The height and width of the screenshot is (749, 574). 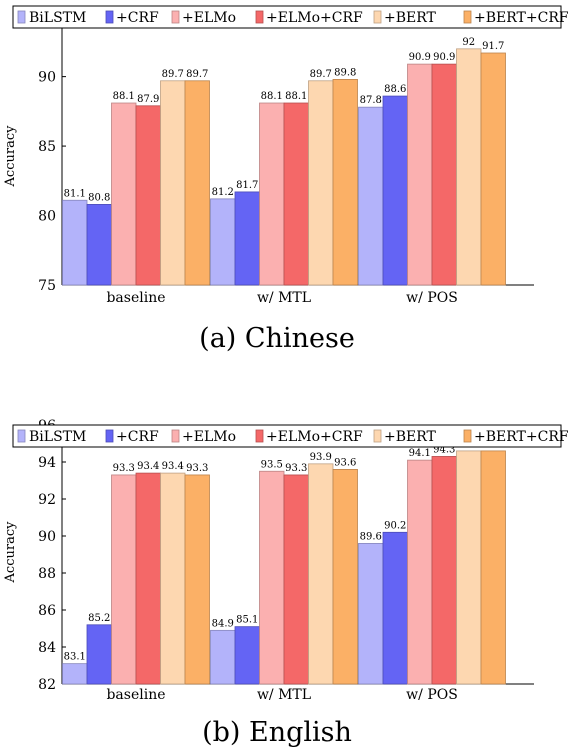 What do you see at coordinates (247, 620) in the screenshot?
I see `data-label: 85.1` at bounding box center [247, 620].